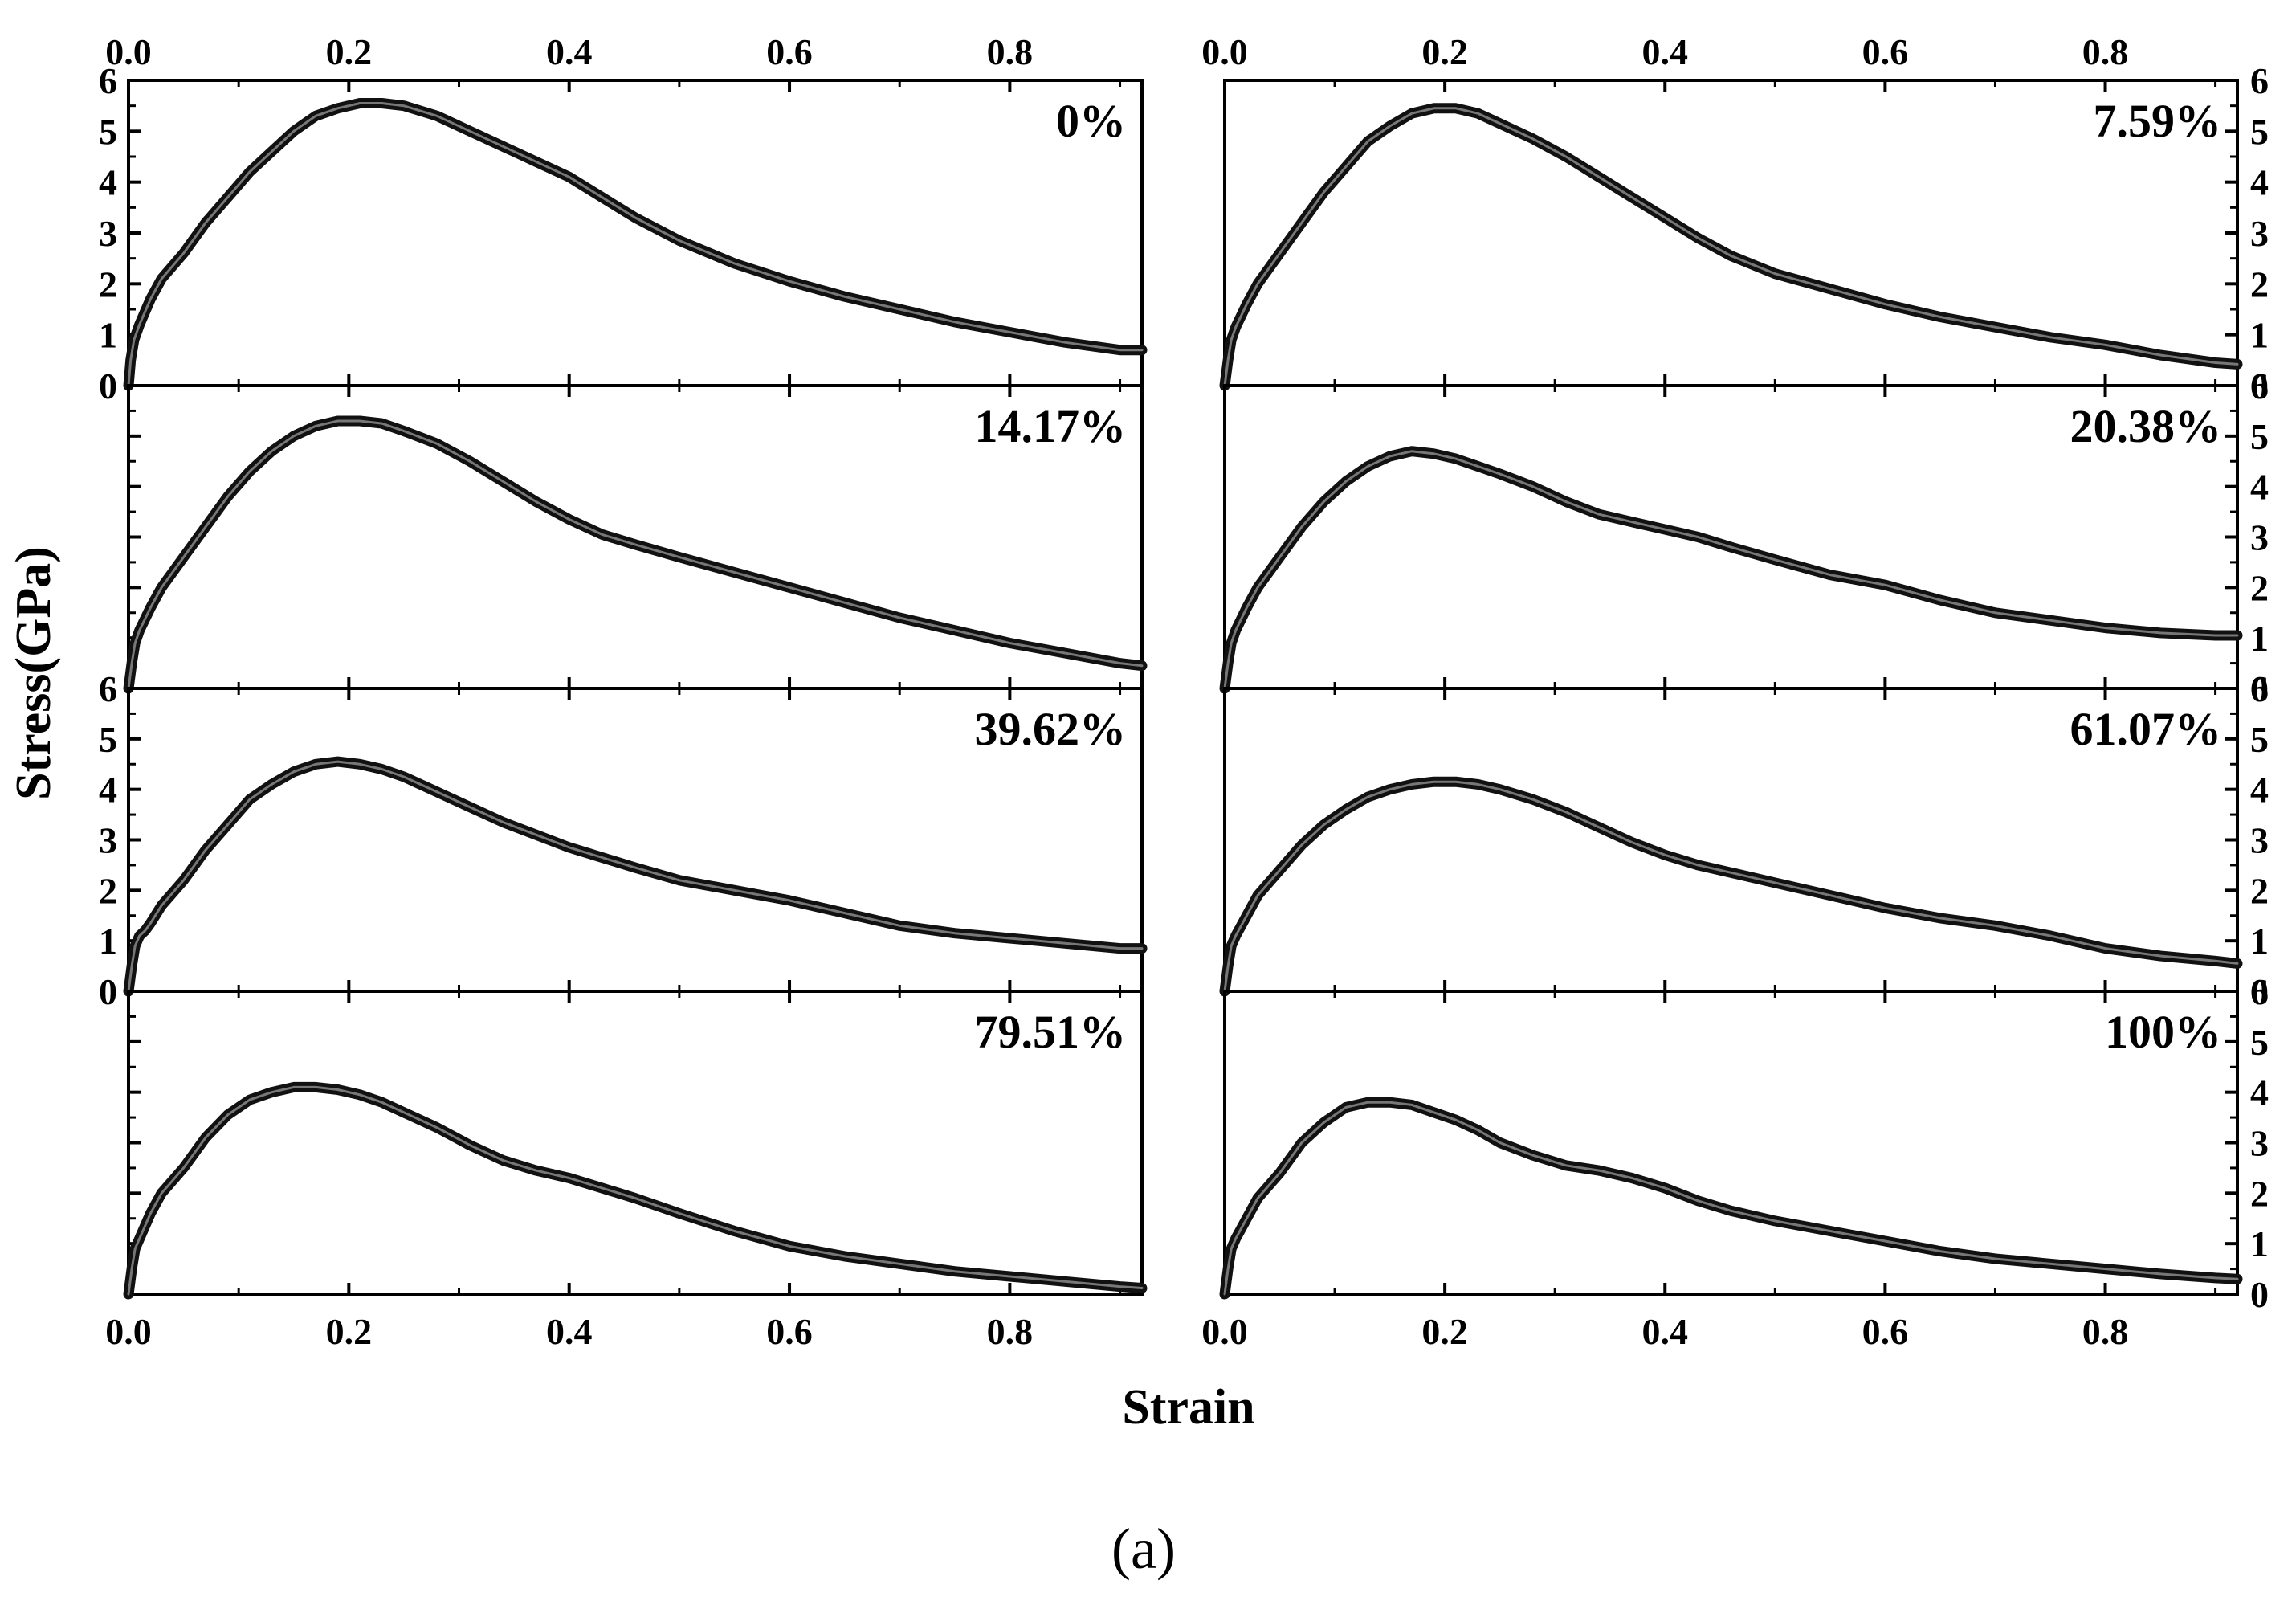 The image size is (2296, 1605). What do you see at coordinates (2163, 1032) in the screenshot?
I see `panel-label: 100%` at bounding box center [2163, 1032].